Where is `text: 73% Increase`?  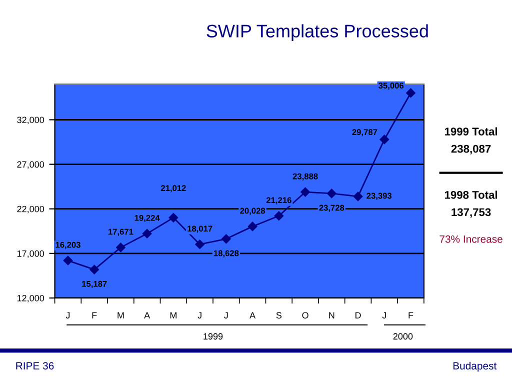
text: 73% Increase is located at coordinates (471, 239).